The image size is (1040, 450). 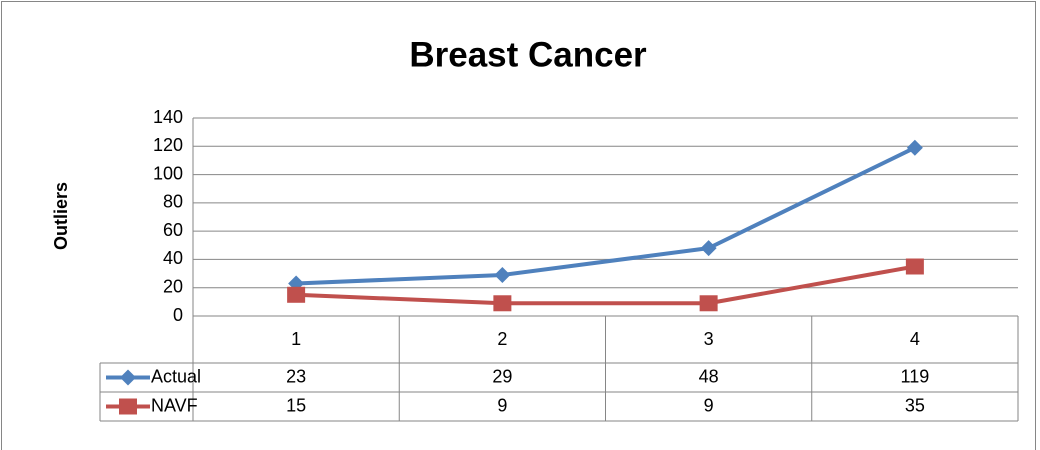 What do you see at coordinates (915, 339) in the screenshot?
I see `x-tick-label: 4` at bounding box center [915, 339].